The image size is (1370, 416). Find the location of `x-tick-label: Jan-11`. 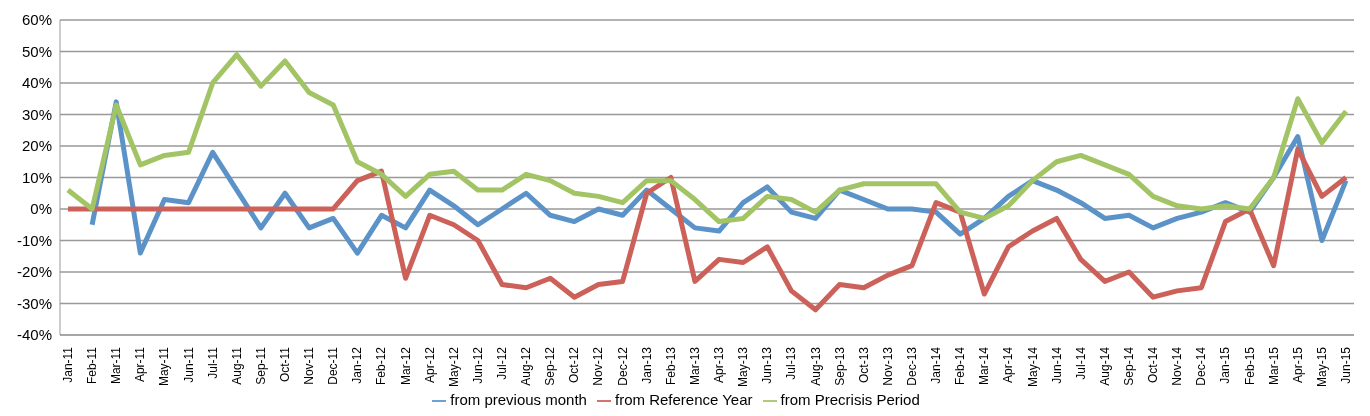

x-tick-label: Jan-11 is located at coordinates (68, 364).